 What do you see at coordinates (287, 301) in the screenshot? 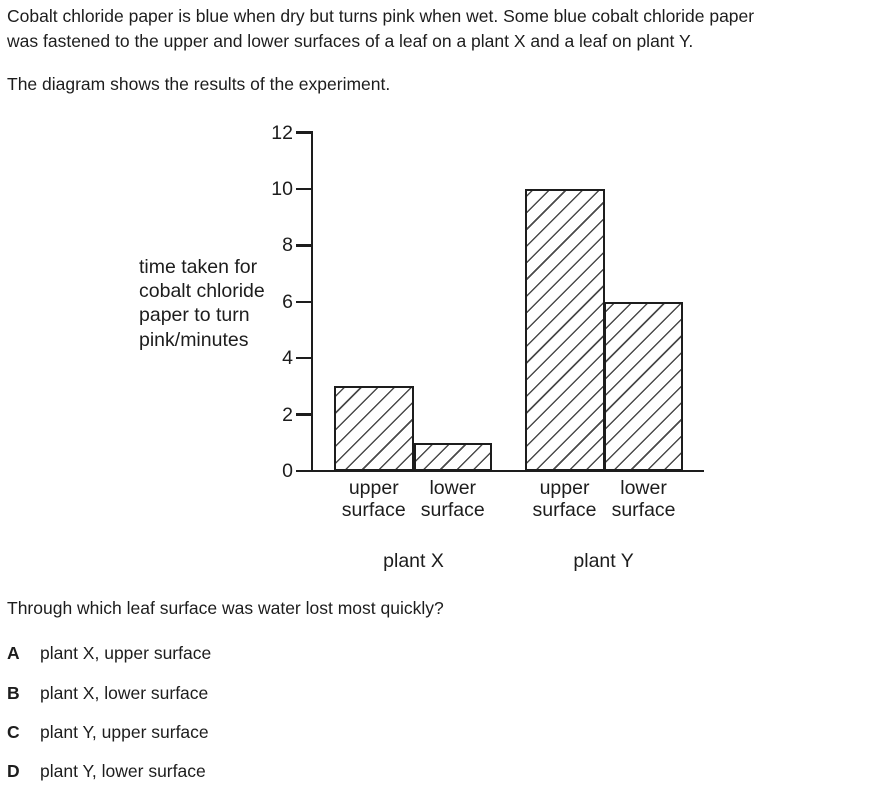
I see `y-tick-label-6: 6` at bounding box center [287, 301].